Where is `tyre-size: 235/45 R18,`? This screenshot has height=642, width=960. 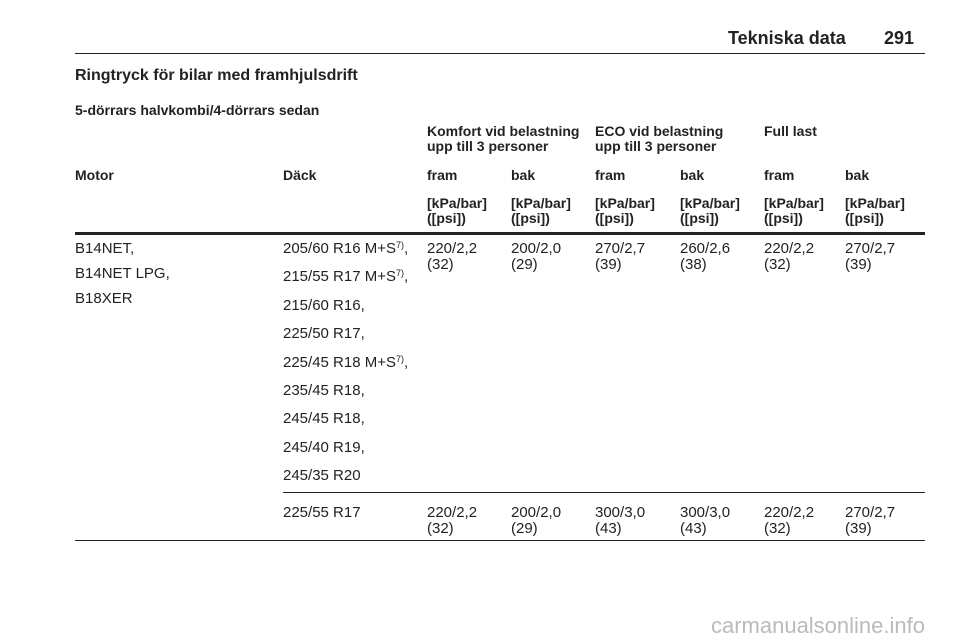 tyre-size: 235/45 R18, is located at coordinates (324, 390).